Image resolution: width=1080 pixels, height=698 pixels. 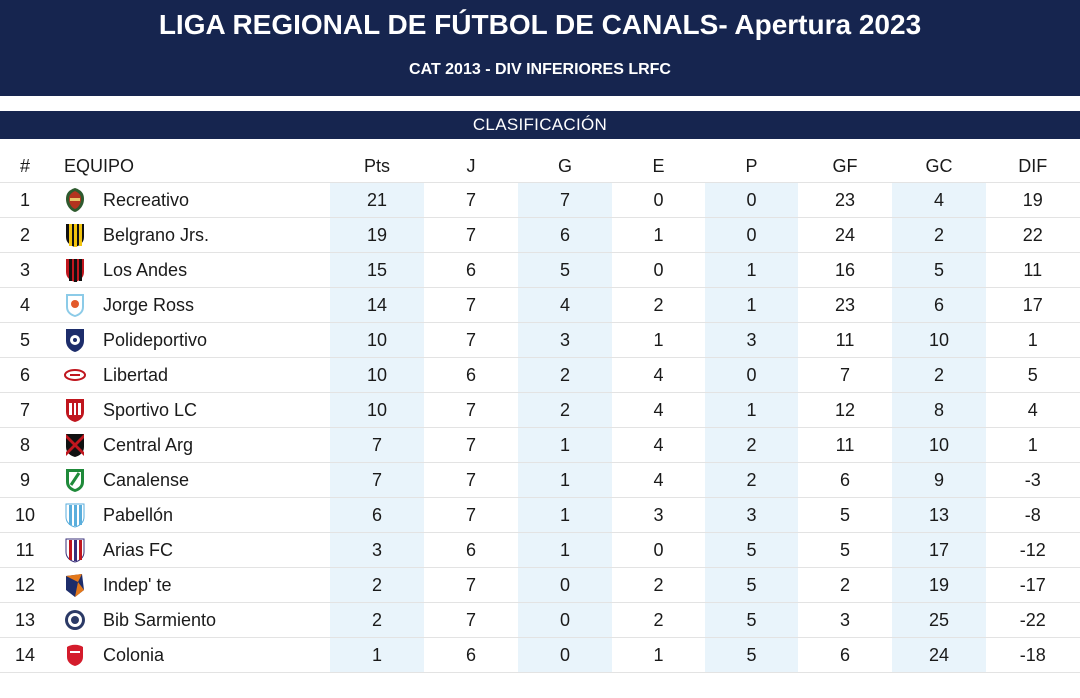 What do you see at coordinates (150, 409) in the screenshot?
I see `team-name: Sportivo LC` at bounding box center [150, 409].